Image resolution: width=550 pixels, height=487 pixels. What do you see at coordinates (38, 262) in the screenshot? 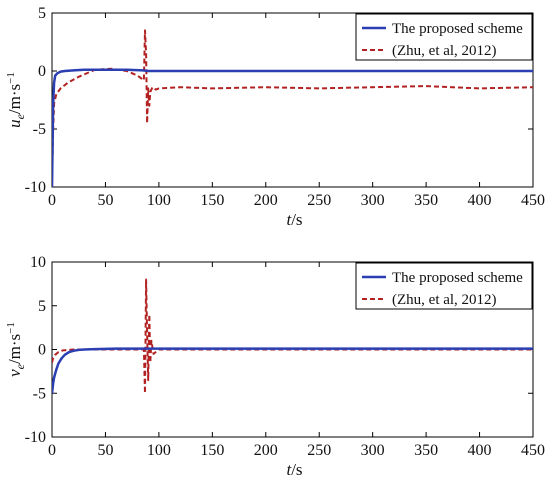
I see `y-tick-label: 10` at bounding box center [38, 262].